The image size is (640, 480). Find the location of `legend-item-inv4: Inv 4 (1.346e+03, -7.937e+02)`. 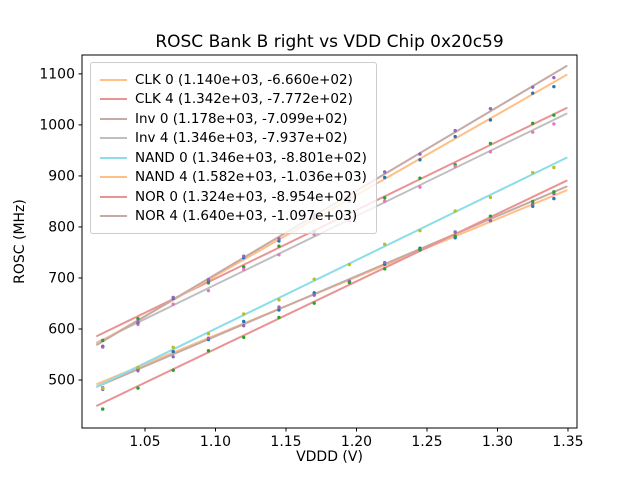

legend-item-inv4: Inv 4 (1.346e+03, -7.937e+02) is located at coordinates (233, 139).